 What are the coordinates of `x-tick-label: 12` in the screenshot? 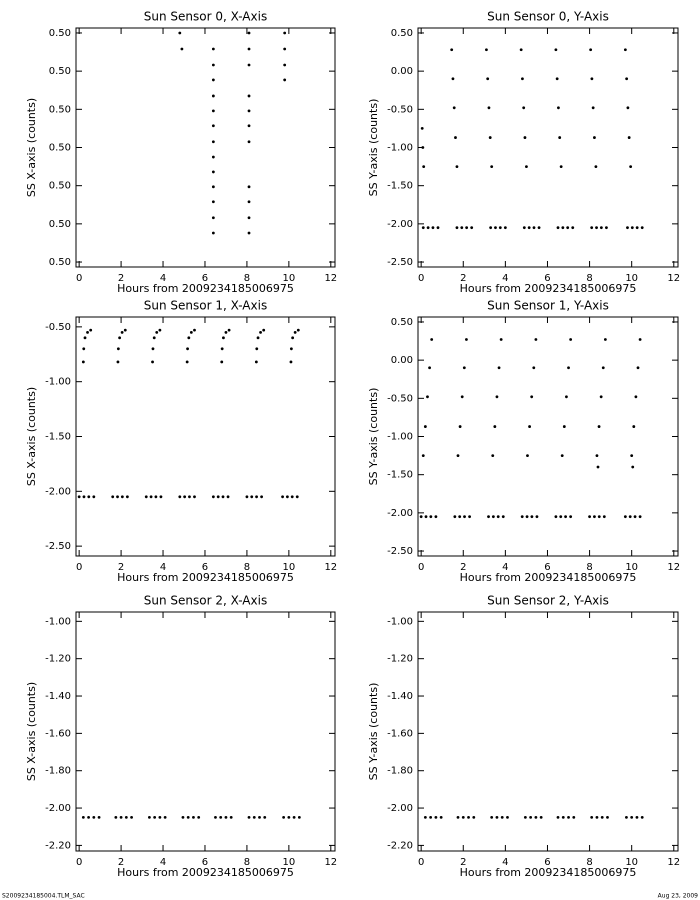 It's located at (330, 278).